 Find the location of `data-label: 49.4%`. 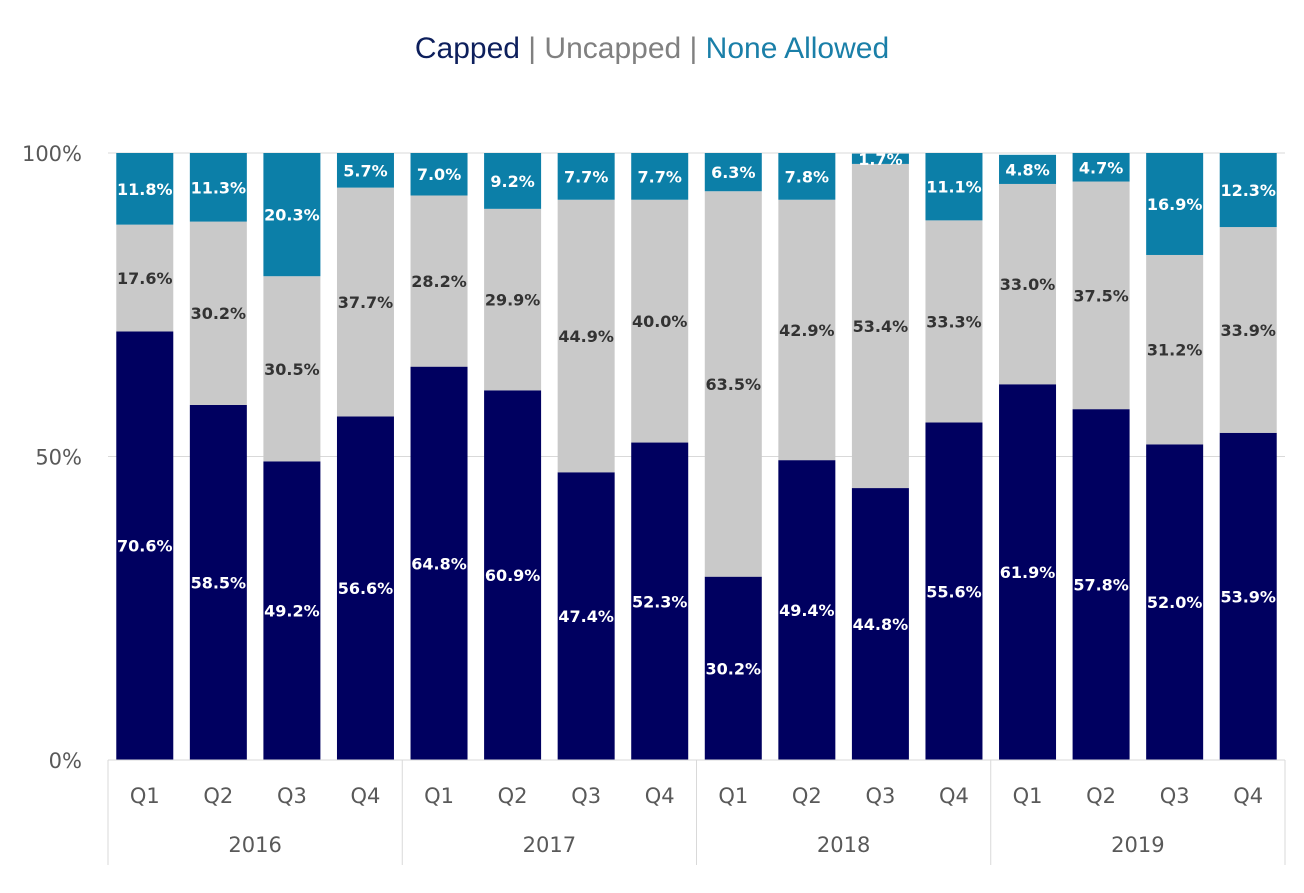

data-label: 49.4% is located at coordinates (807, 610).